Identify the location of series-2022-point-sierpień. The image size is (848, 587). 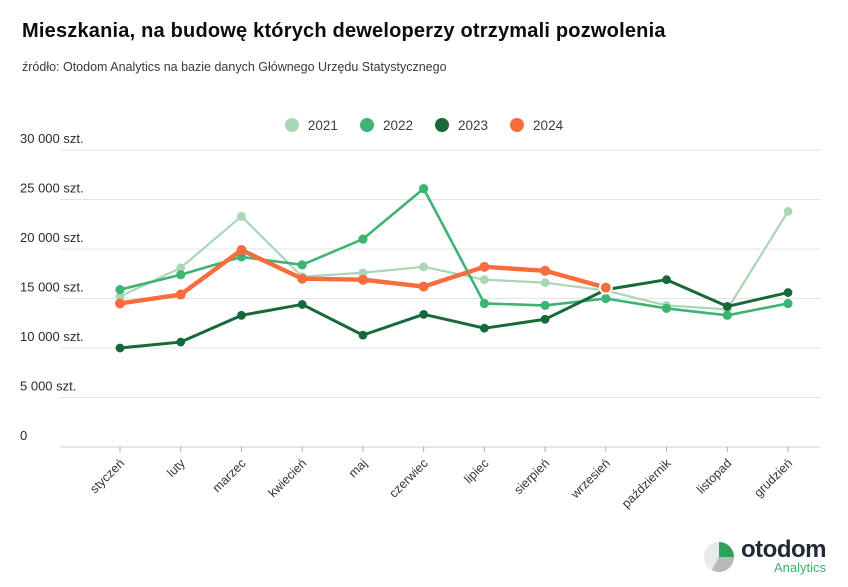
(545, 305).